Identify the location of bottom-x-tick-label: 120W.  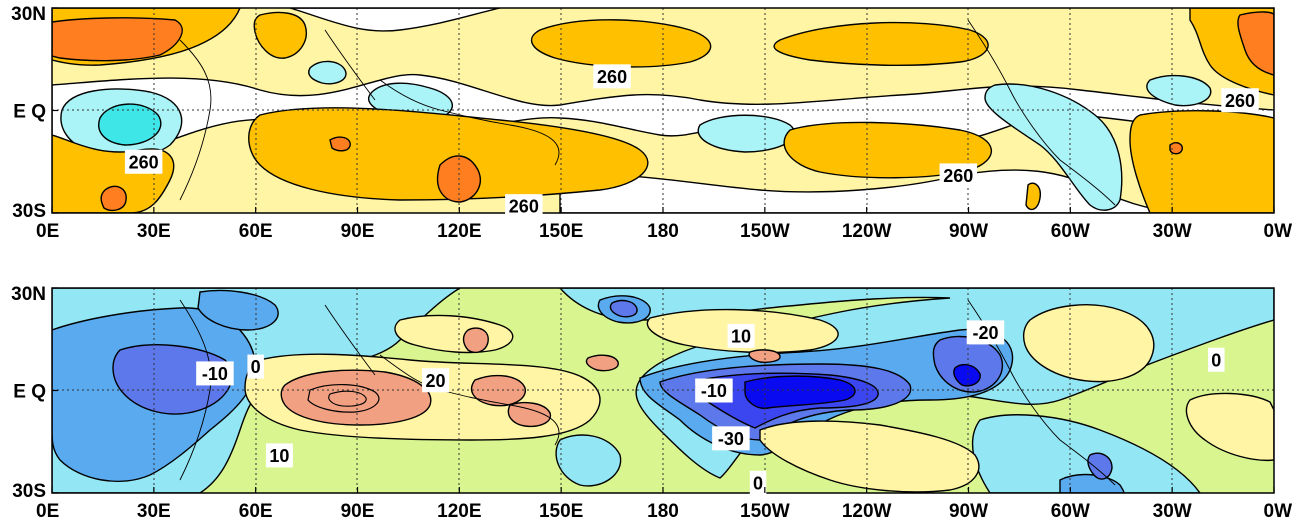
(867, 511).